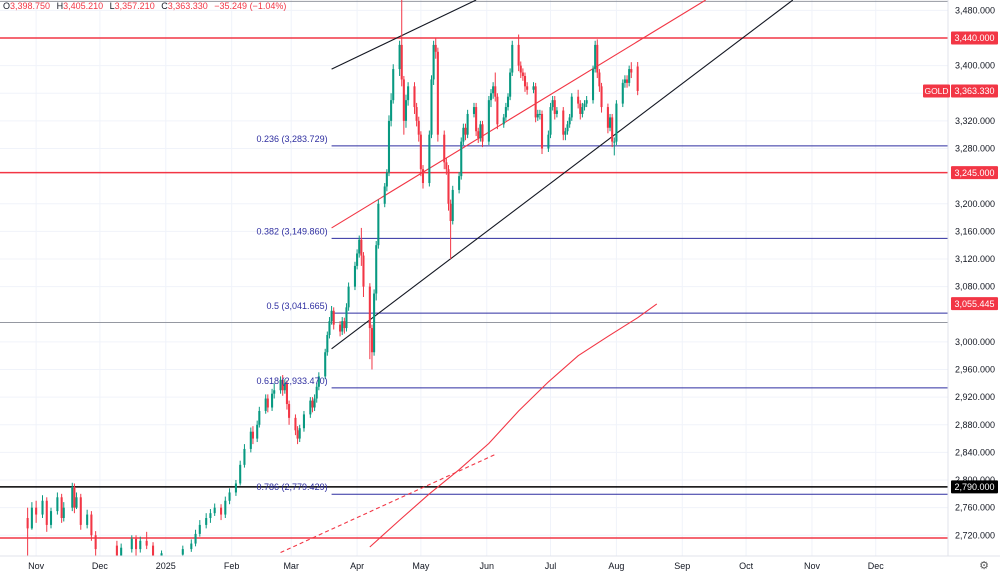  Describe the element at coordinates (975, 452) in the screenshot. I see `y-tick-label: 2,840.000` at that location.